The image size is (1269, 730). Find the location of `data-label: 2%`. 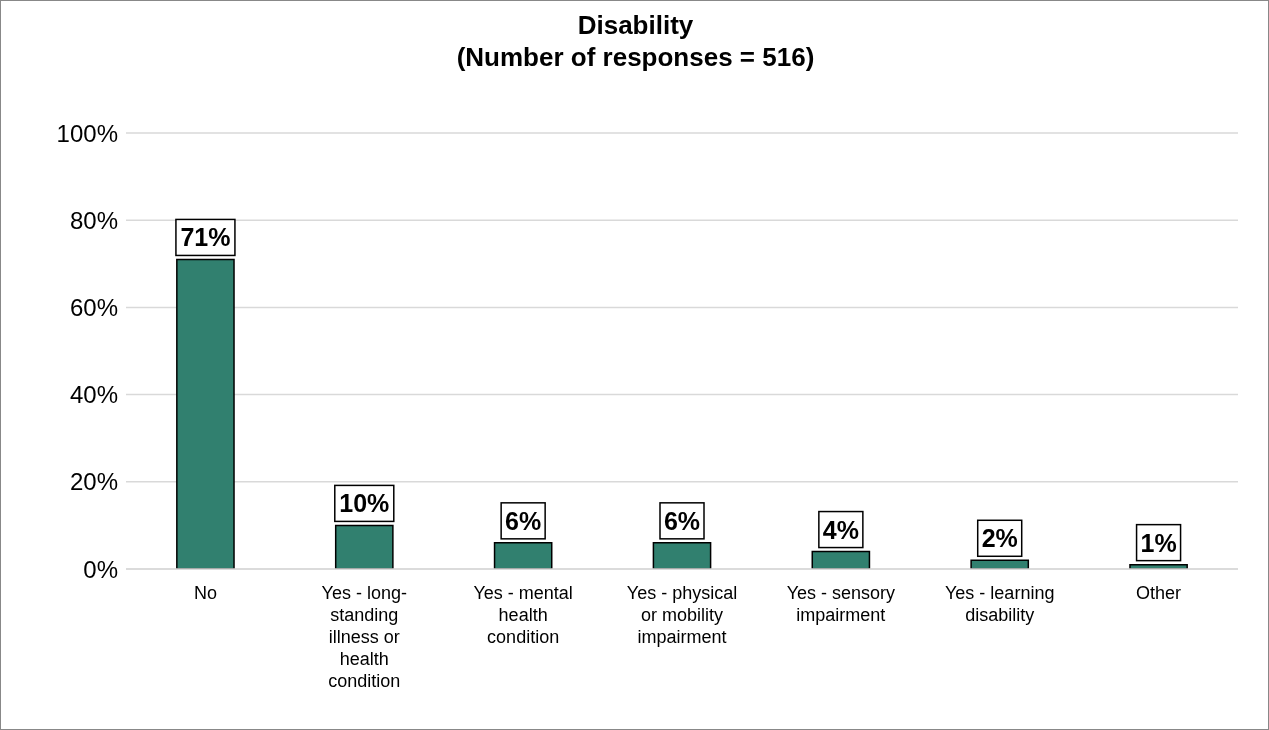

data-label: 2% is located at coordinates (999, 538).